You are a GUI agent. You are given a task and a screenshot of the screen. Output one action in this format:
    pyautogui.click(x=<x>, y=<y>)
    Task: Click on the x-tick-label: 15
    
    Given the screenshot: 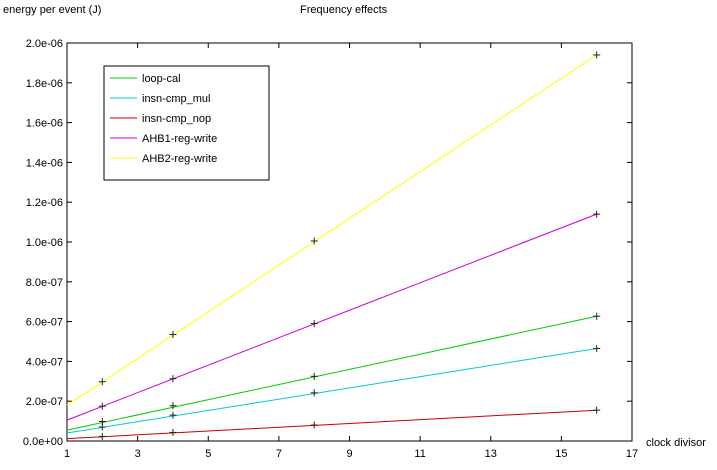 What is the action you would take?
    pyautogui.click(x=561, y=454)
    